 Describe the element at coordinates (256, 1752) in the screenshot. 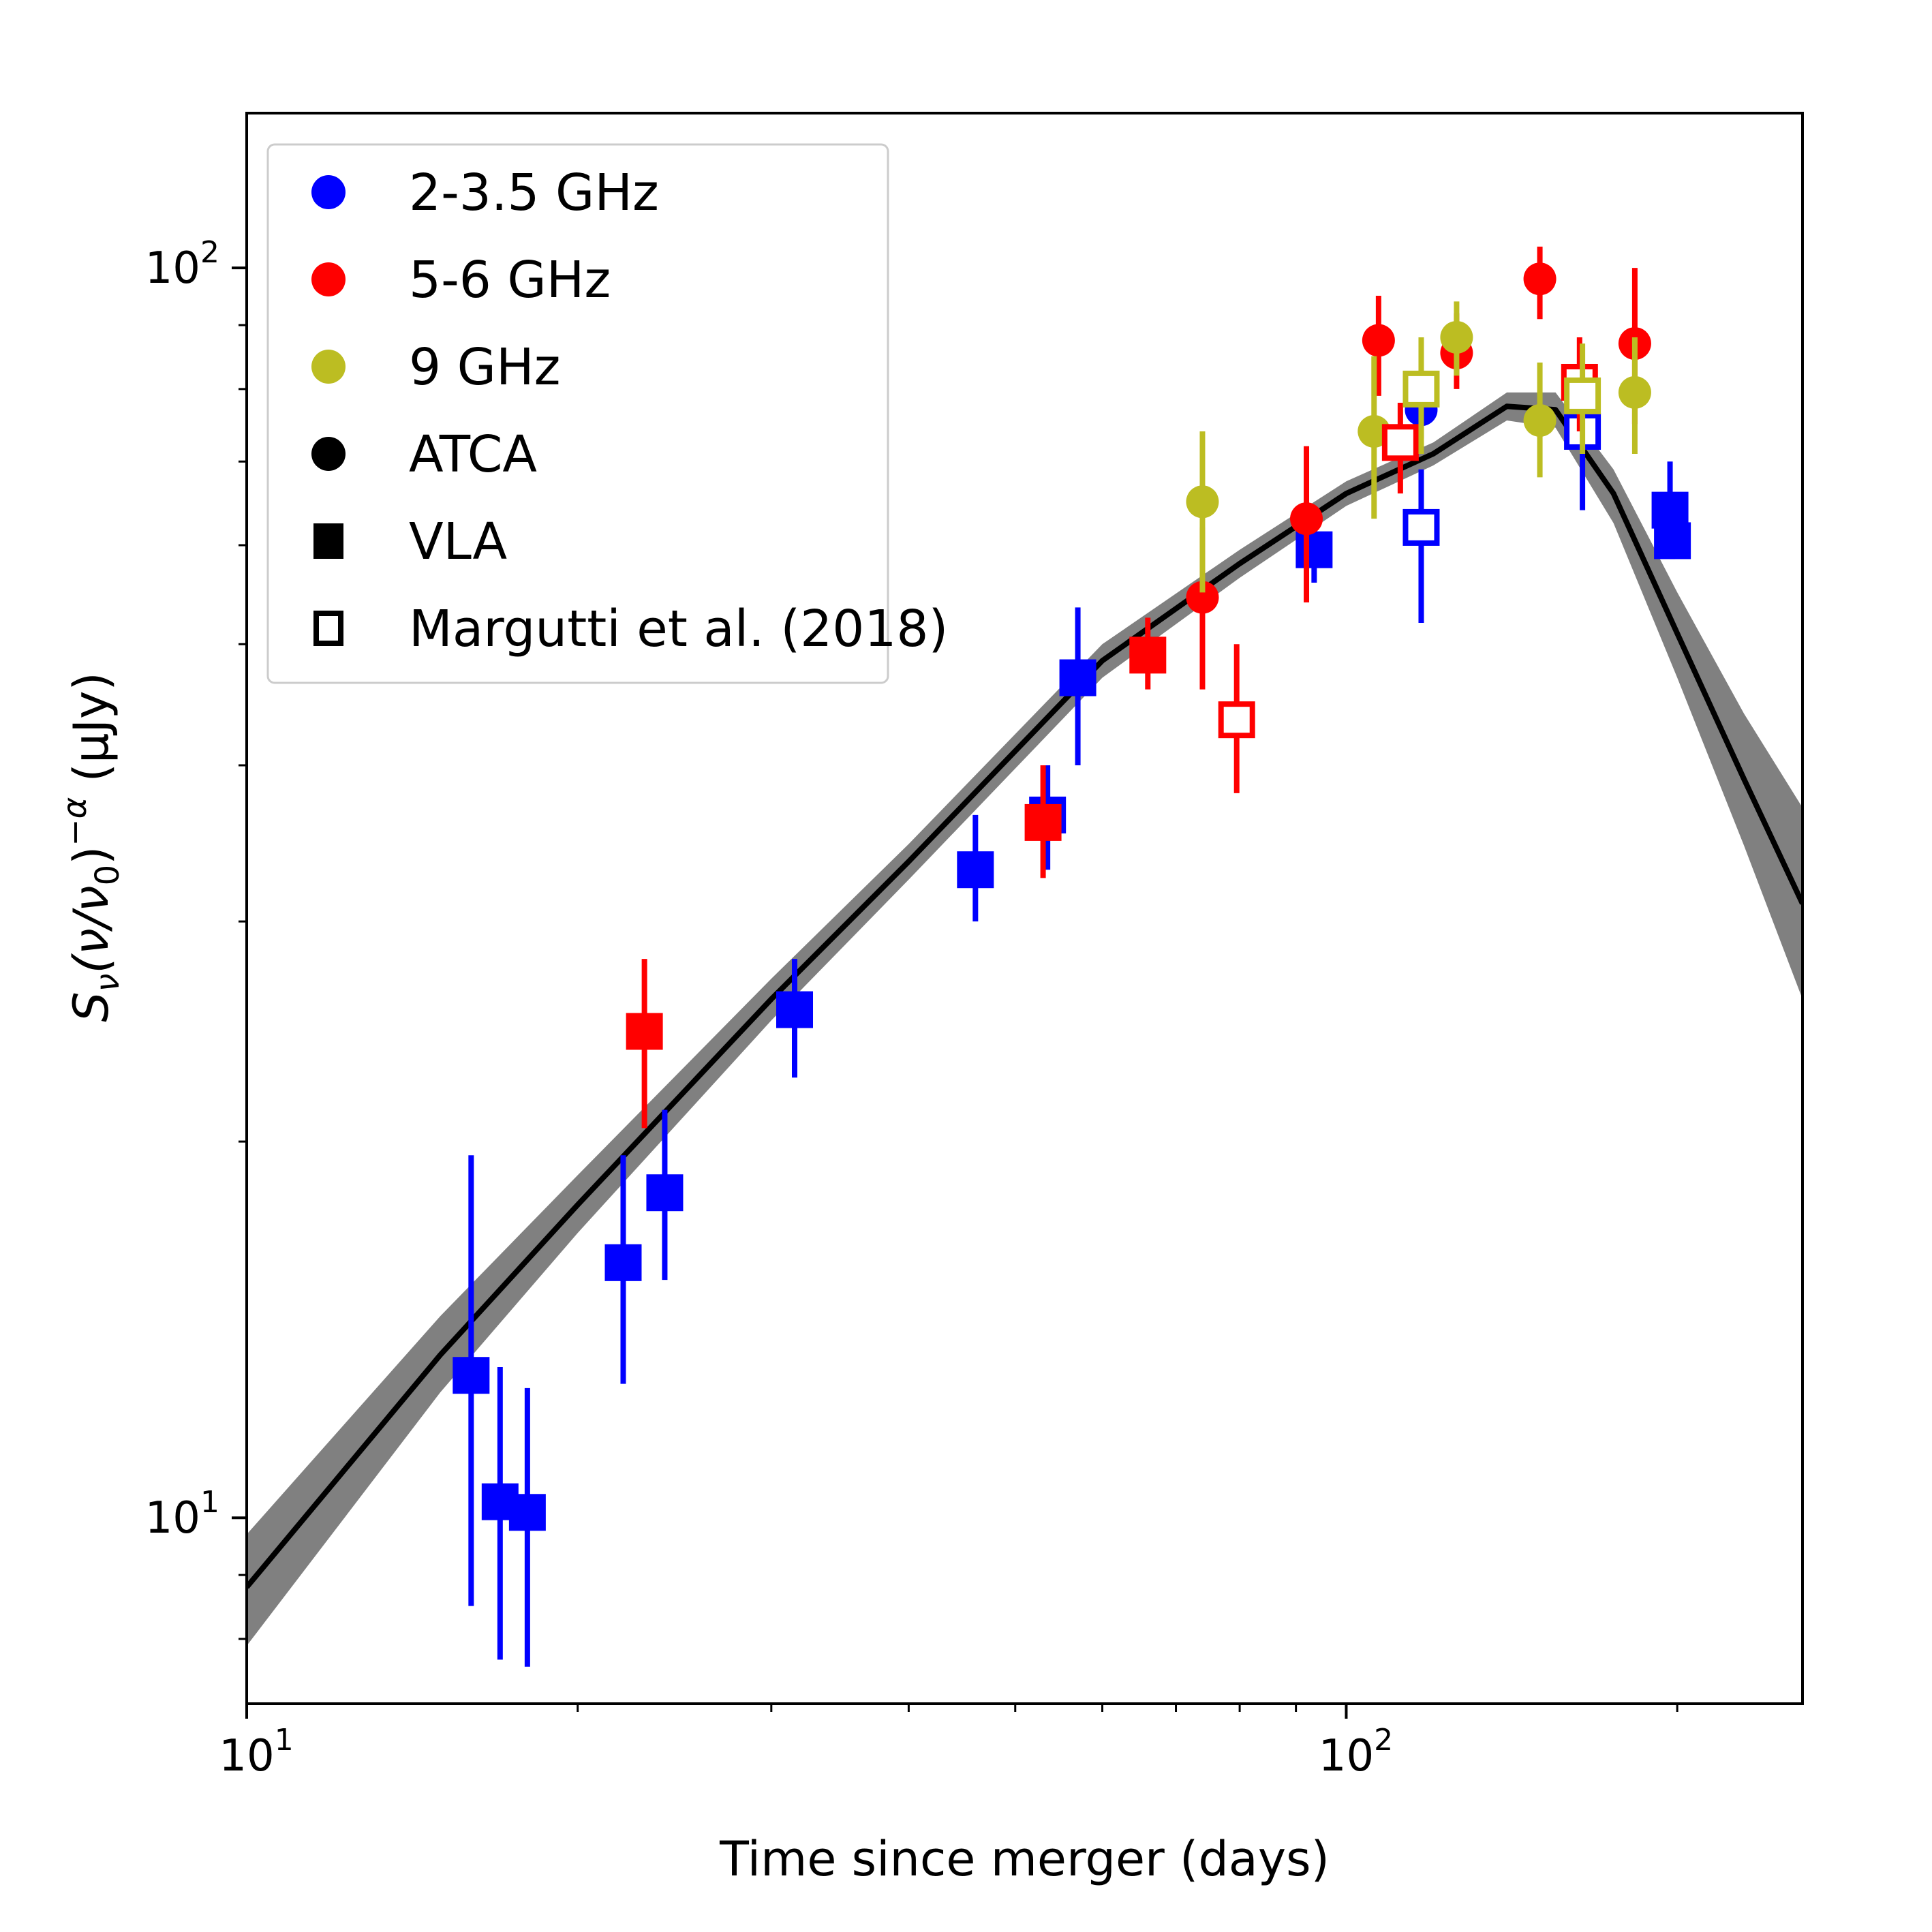

I see `x-tick-label: 10¹` at that location.